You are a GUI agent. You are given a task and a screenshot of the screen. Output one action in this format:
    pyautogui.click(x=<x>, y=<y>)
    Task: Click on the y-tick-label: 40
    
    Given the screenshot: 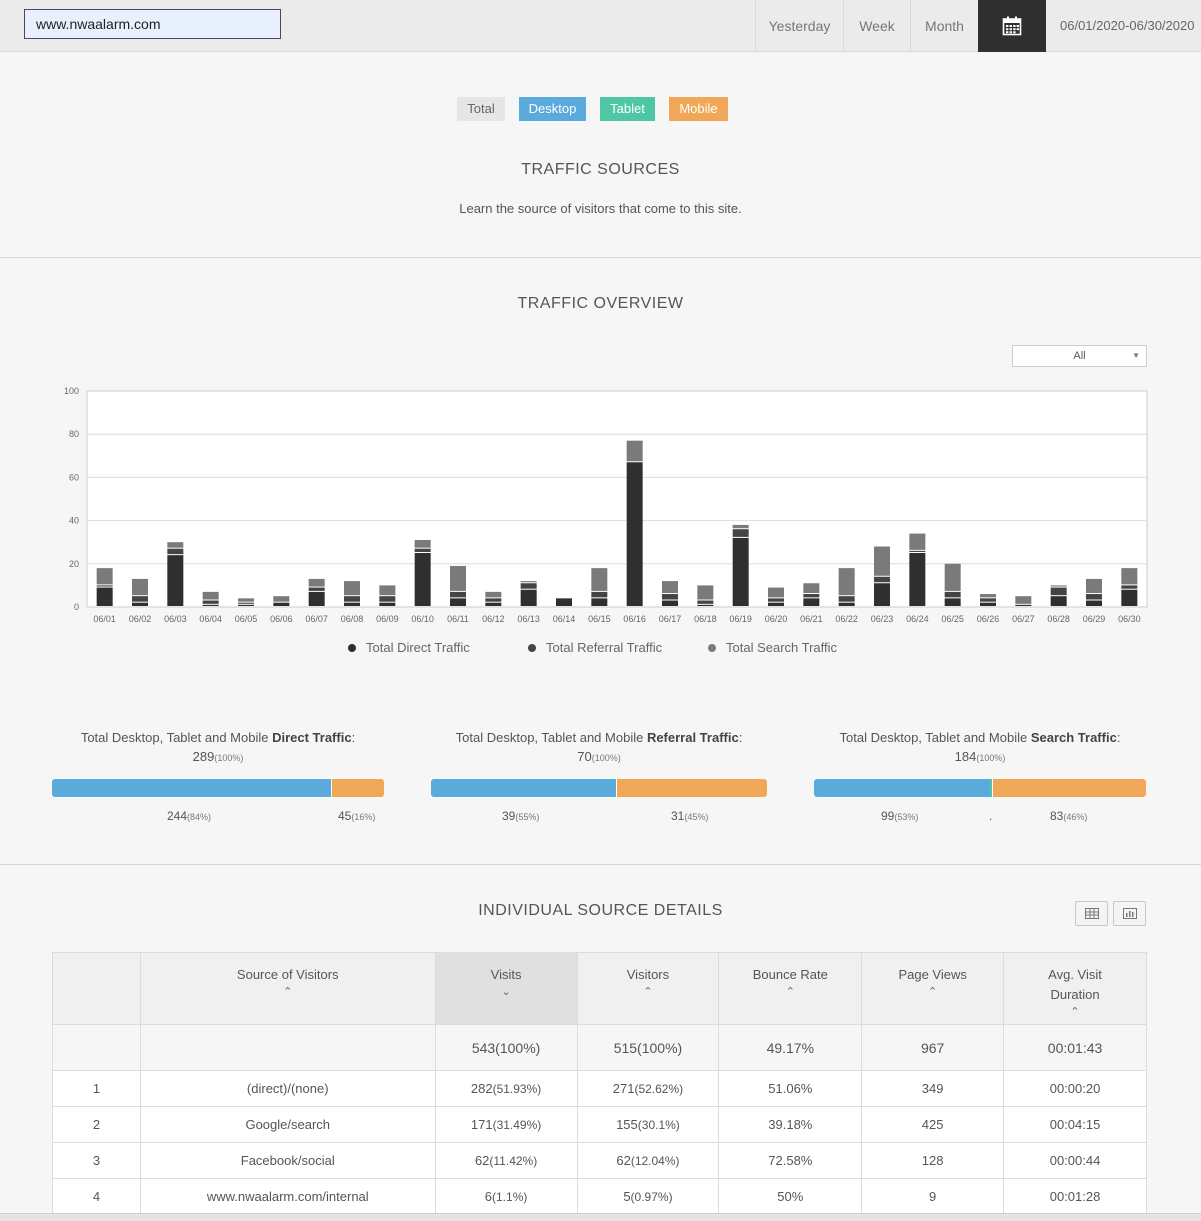 What is the action you would take?
    pyautogui.click(x=74, y=521)
    